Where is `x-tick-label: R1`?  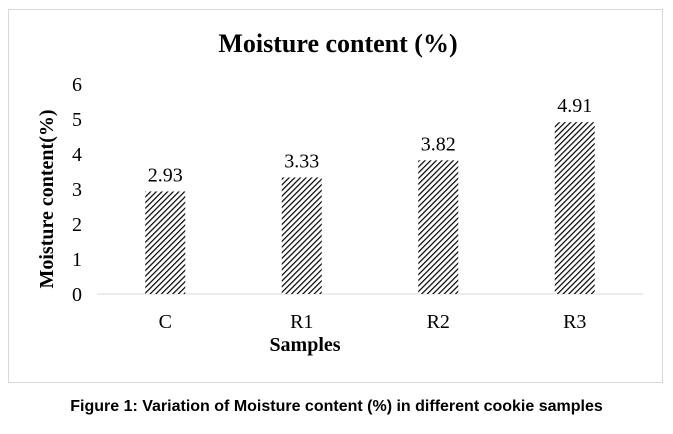 x-tick-label: R1 is located at coordinates (301, 322).